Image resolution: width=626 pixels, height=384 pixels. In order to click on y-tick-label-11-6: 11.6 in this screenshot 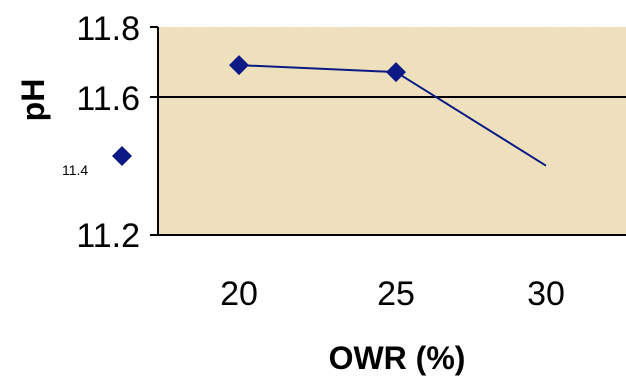, I will do `click(108, 99)`.